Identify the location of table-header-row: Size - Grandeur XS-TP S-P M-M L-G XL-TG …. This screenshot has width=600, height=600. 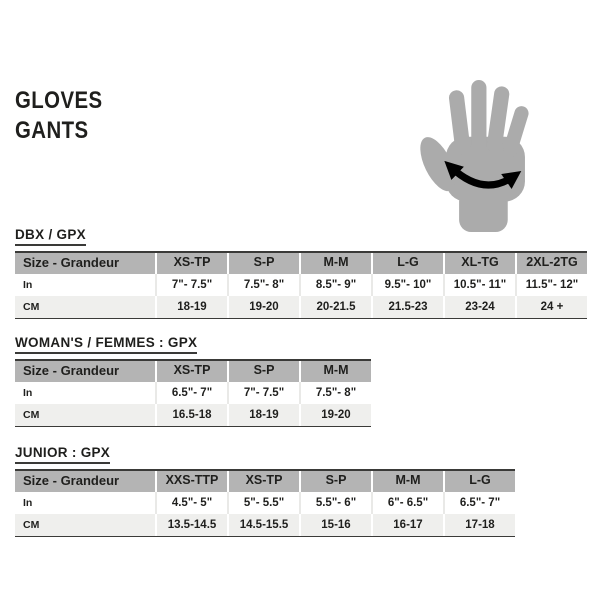
(301, 262).